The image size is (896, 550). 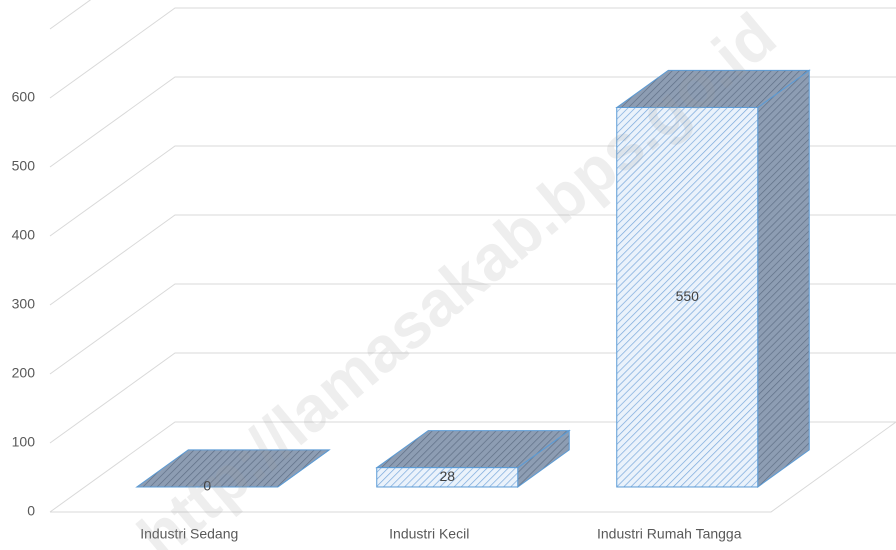 What do you see at coordinates (24, 166) in the screenshot?
I see `y-tick-label: 500` at bounding box center [24, 166].